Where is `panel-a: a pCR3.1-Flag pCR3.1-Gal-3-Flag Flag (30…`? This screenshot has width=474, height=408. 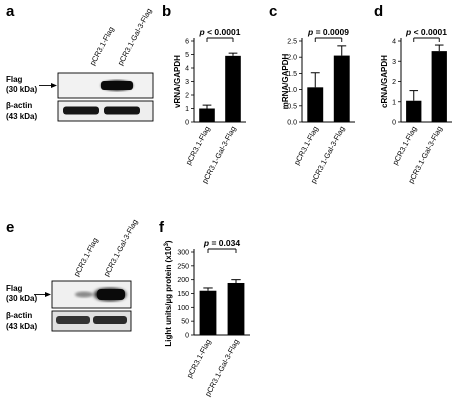
panel-a: a pCR3.1-Flag pCR3.1-Gal-3-Flag Flag (30… is located at coordinates (80, 62).